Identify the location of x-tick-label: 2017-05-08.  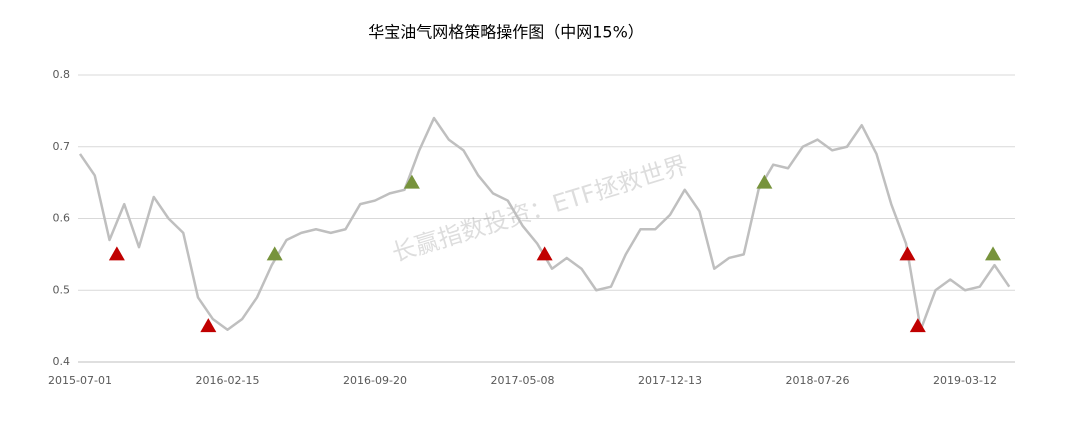
(523, 380).